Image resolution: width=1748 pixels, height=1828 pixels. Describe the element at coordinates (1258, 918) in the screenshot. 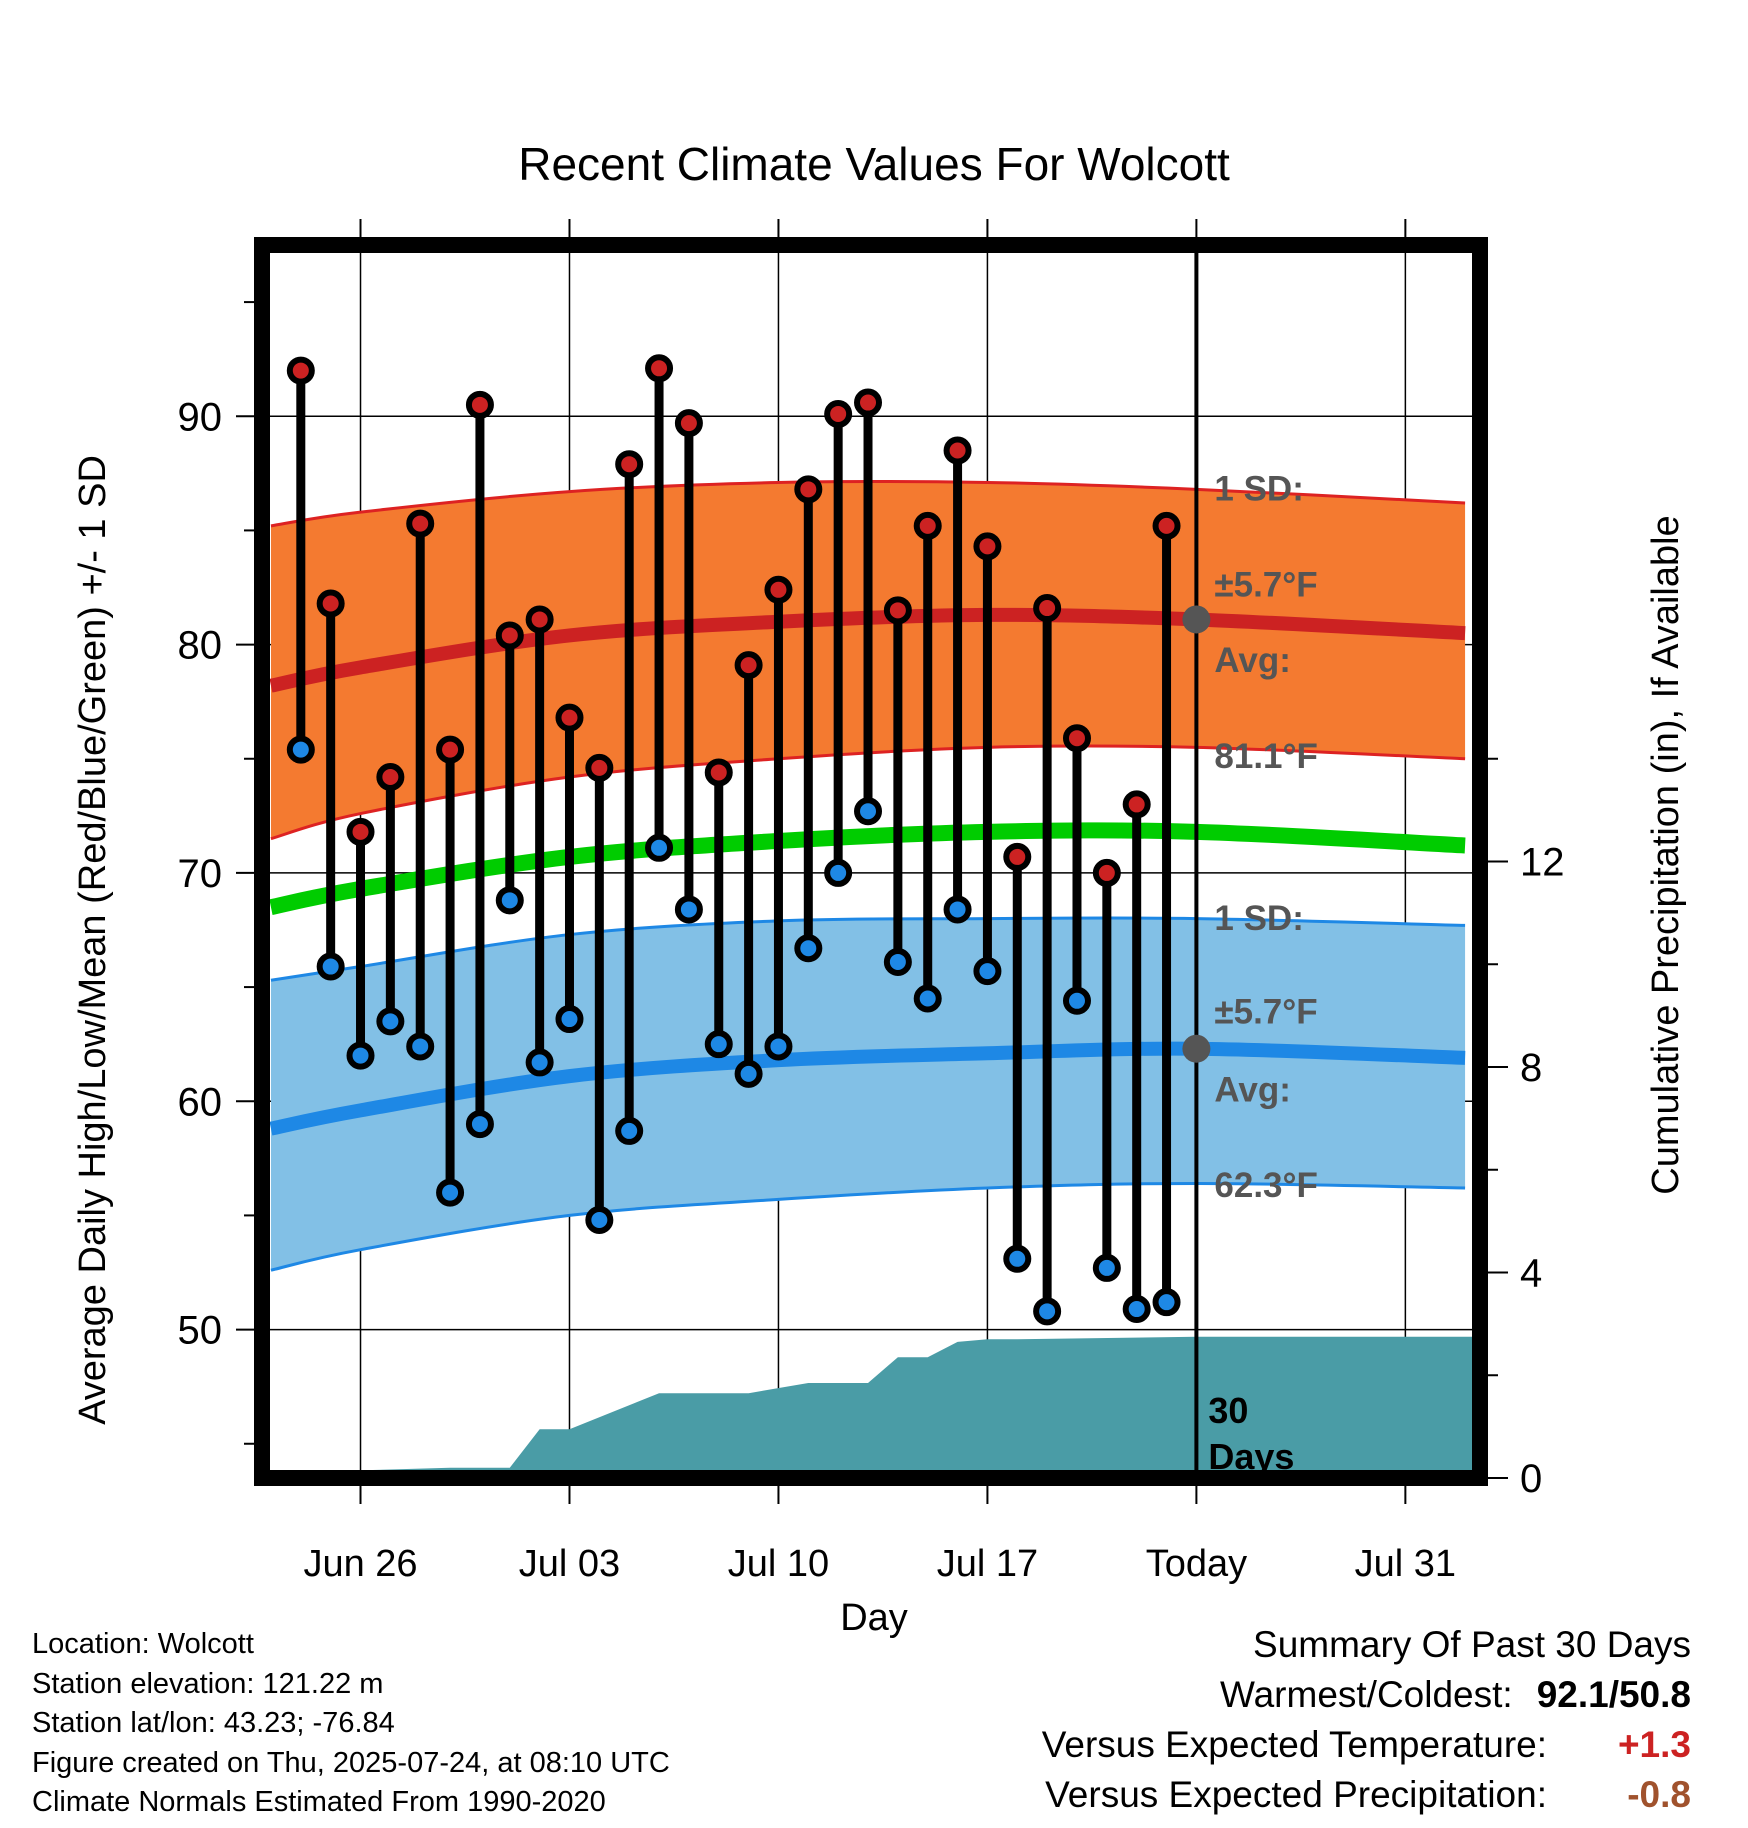

I see `low-sd-label: 1 SD:` at that location.